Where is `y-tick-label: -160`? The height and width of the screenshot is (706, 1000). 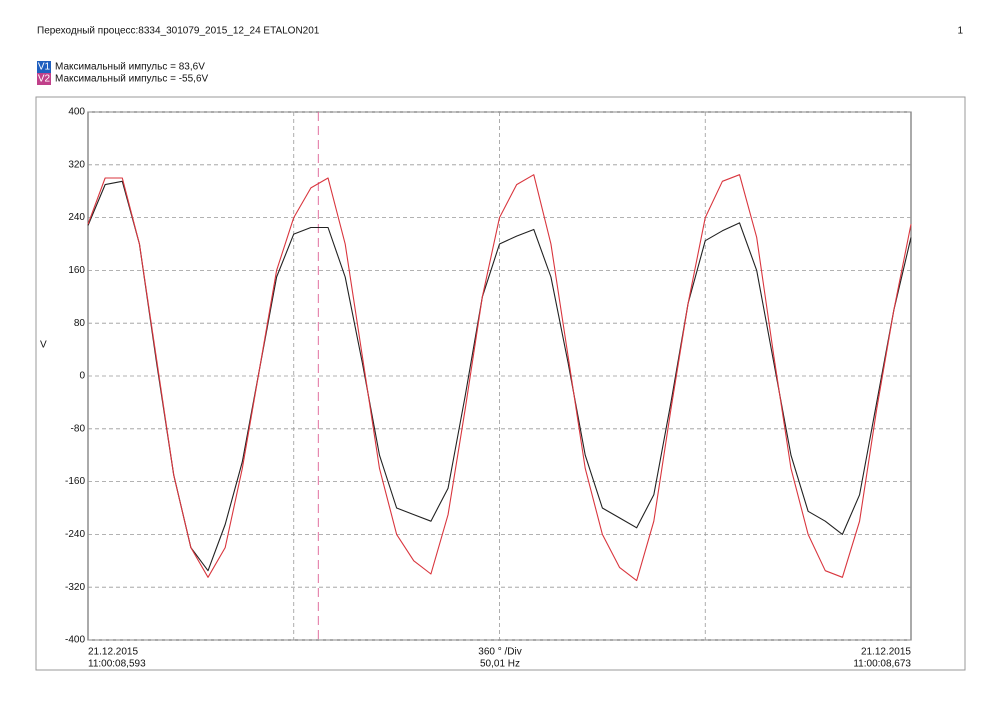 y-tick-label: -160 is located at coordinates (75, 481).